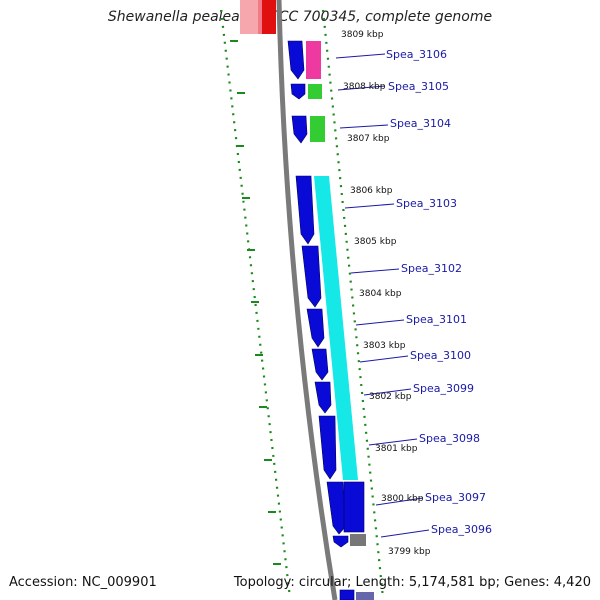 The image size is (600, 600). Describe the element at coordinates (443, 388) in the screenshot. I see `gene-label-spea-3099: Spea_3099` at that location.